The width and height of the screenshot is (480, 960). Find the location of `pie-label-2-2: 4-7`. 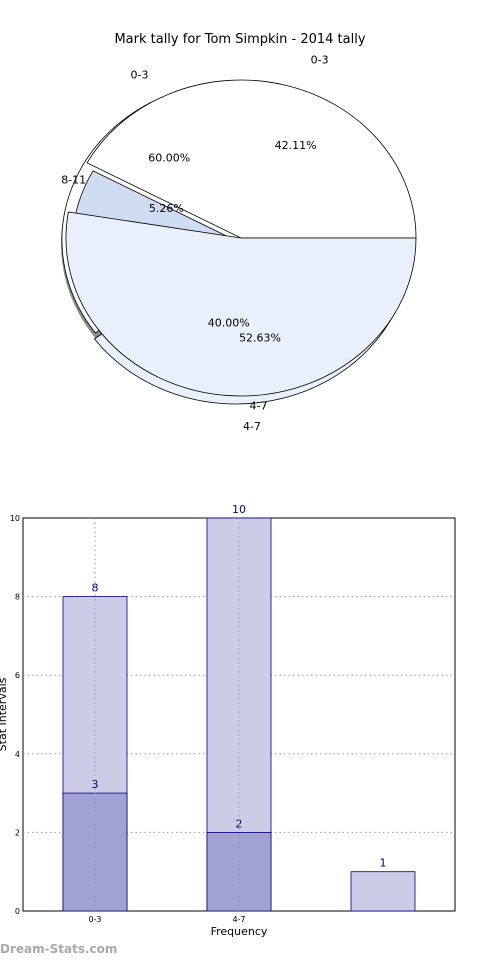

pie-label-2-2: 4-7 is located at coordinates (252, 426).